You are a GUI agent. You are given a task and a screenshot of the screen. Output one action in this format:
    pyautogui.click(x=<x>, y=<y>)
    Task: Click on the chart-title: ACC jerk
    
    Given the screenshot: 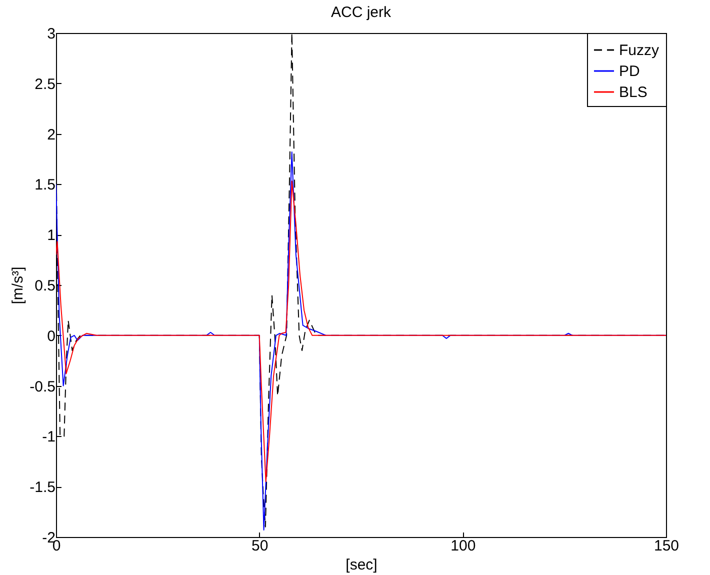 What is the action you would take?
    pyautogui.click(x=361, y=12)
    